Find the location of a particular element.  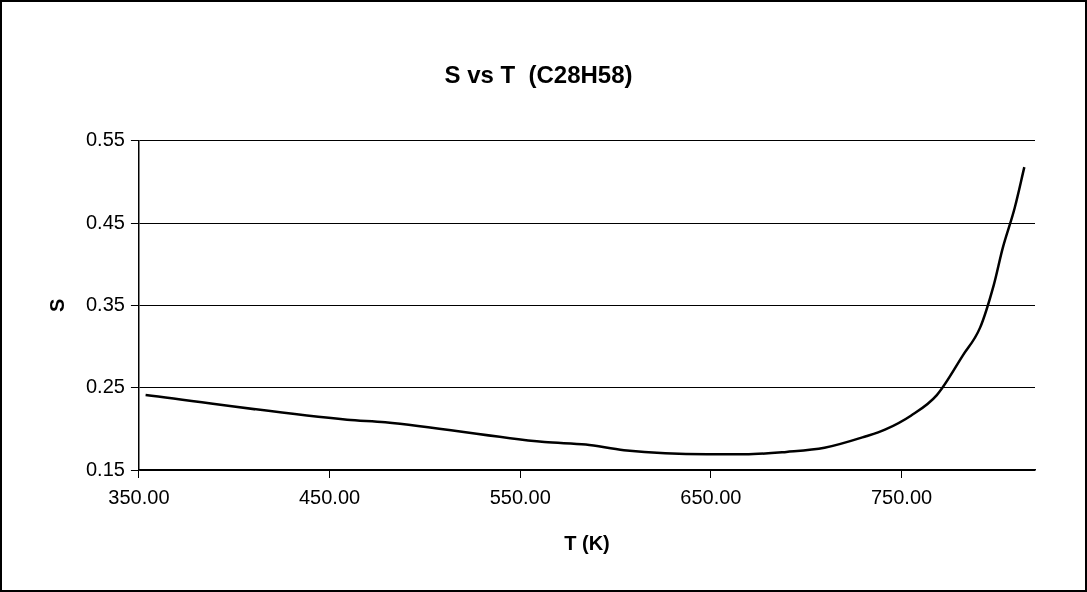

y-tick-label: 0.25 is located at coordinates (105, 386).